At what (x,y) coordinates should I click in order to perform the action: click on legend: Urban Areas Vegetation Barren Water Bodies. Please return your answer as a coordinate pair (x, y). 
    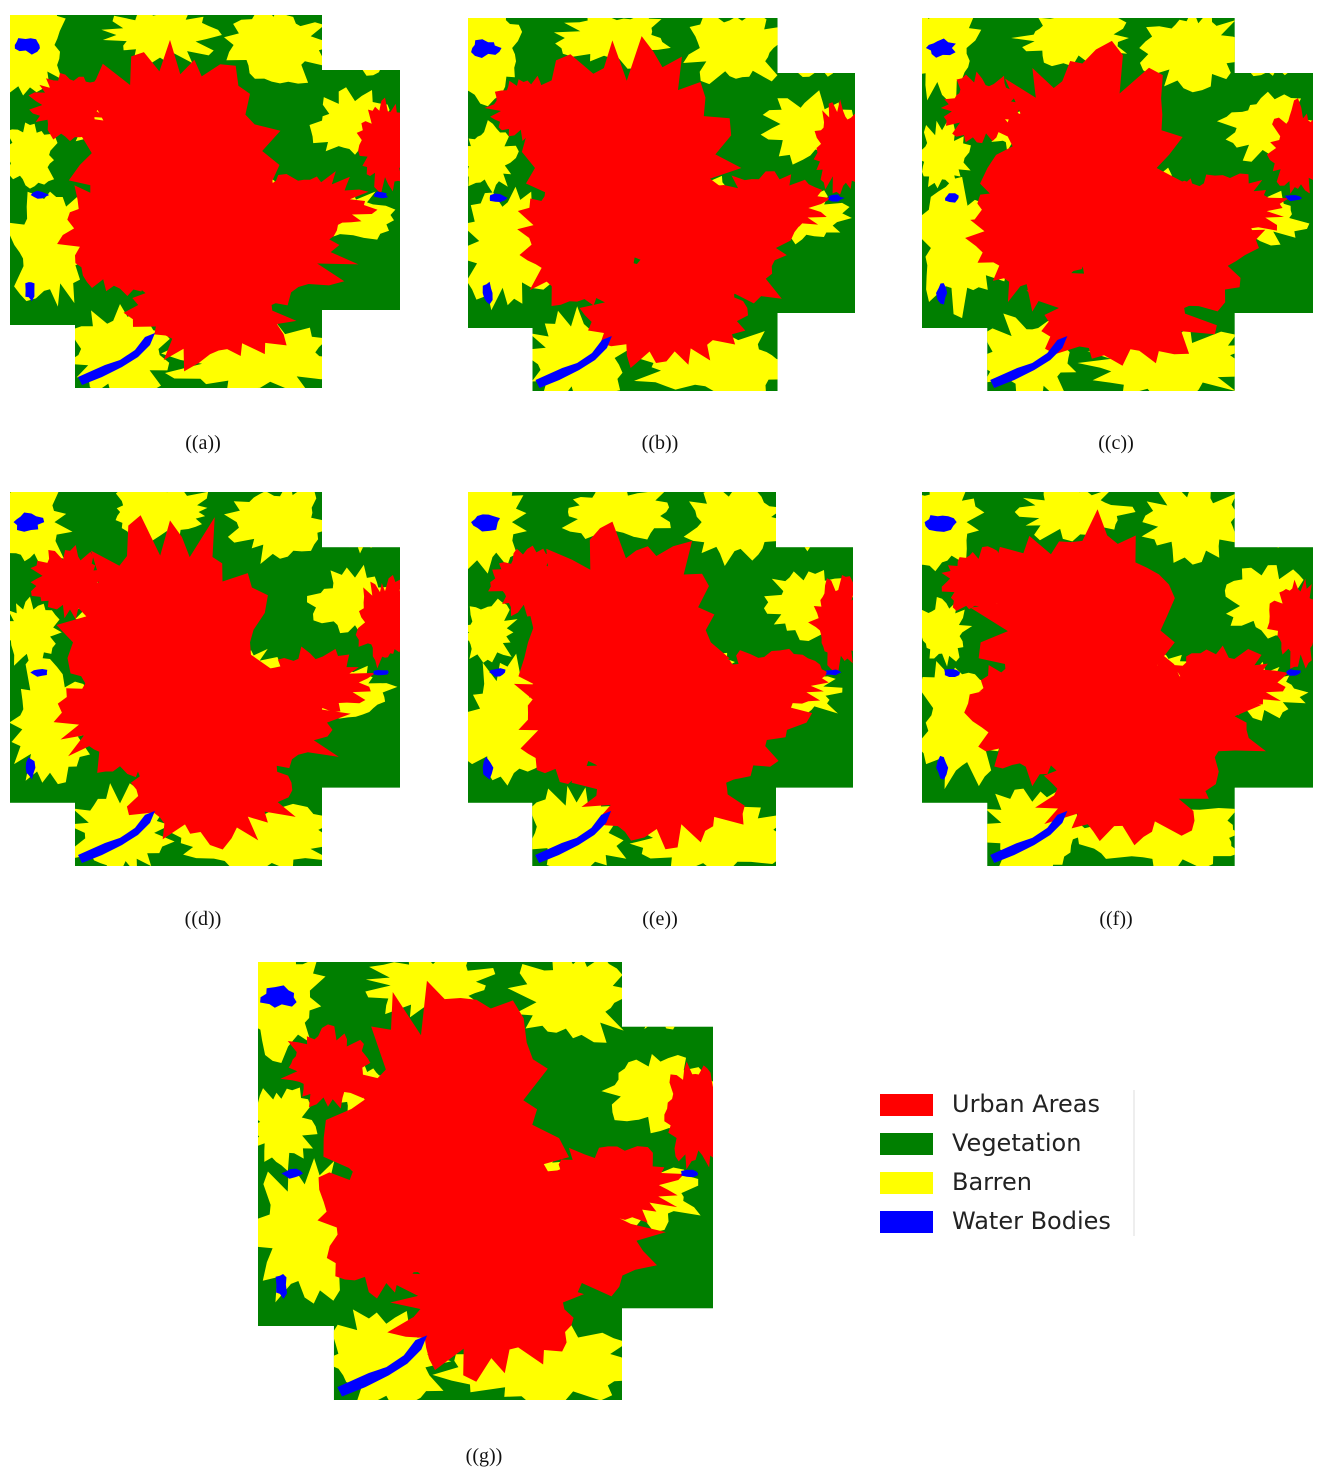
    Looking at the image, I should click on (1007, 1163).